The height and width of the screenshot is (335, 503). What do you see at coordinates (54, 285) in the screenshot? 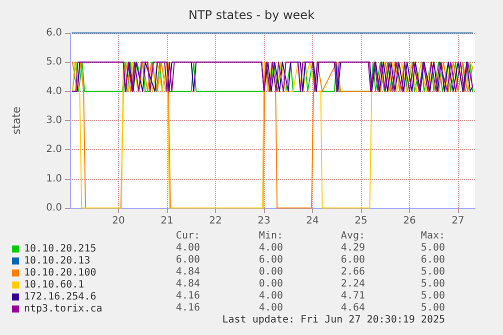
I see `legend-label: 10.10.60.1` at bounding box center [54, 285].